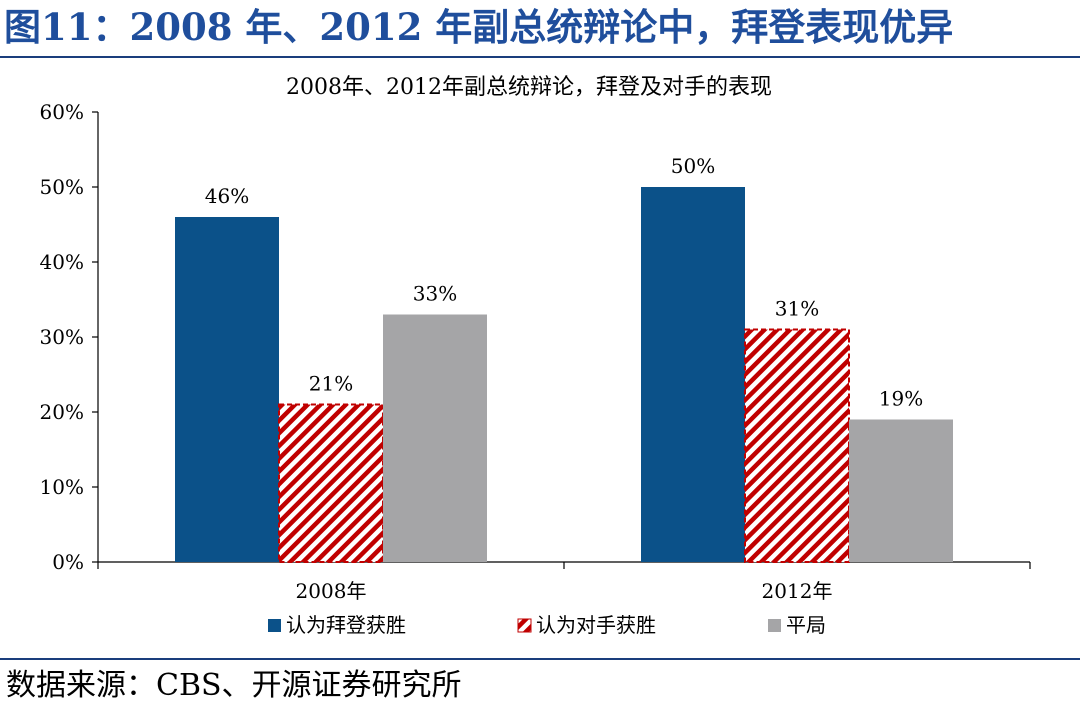  I want to click on y-tick-label: 60%, so click(62, 112).